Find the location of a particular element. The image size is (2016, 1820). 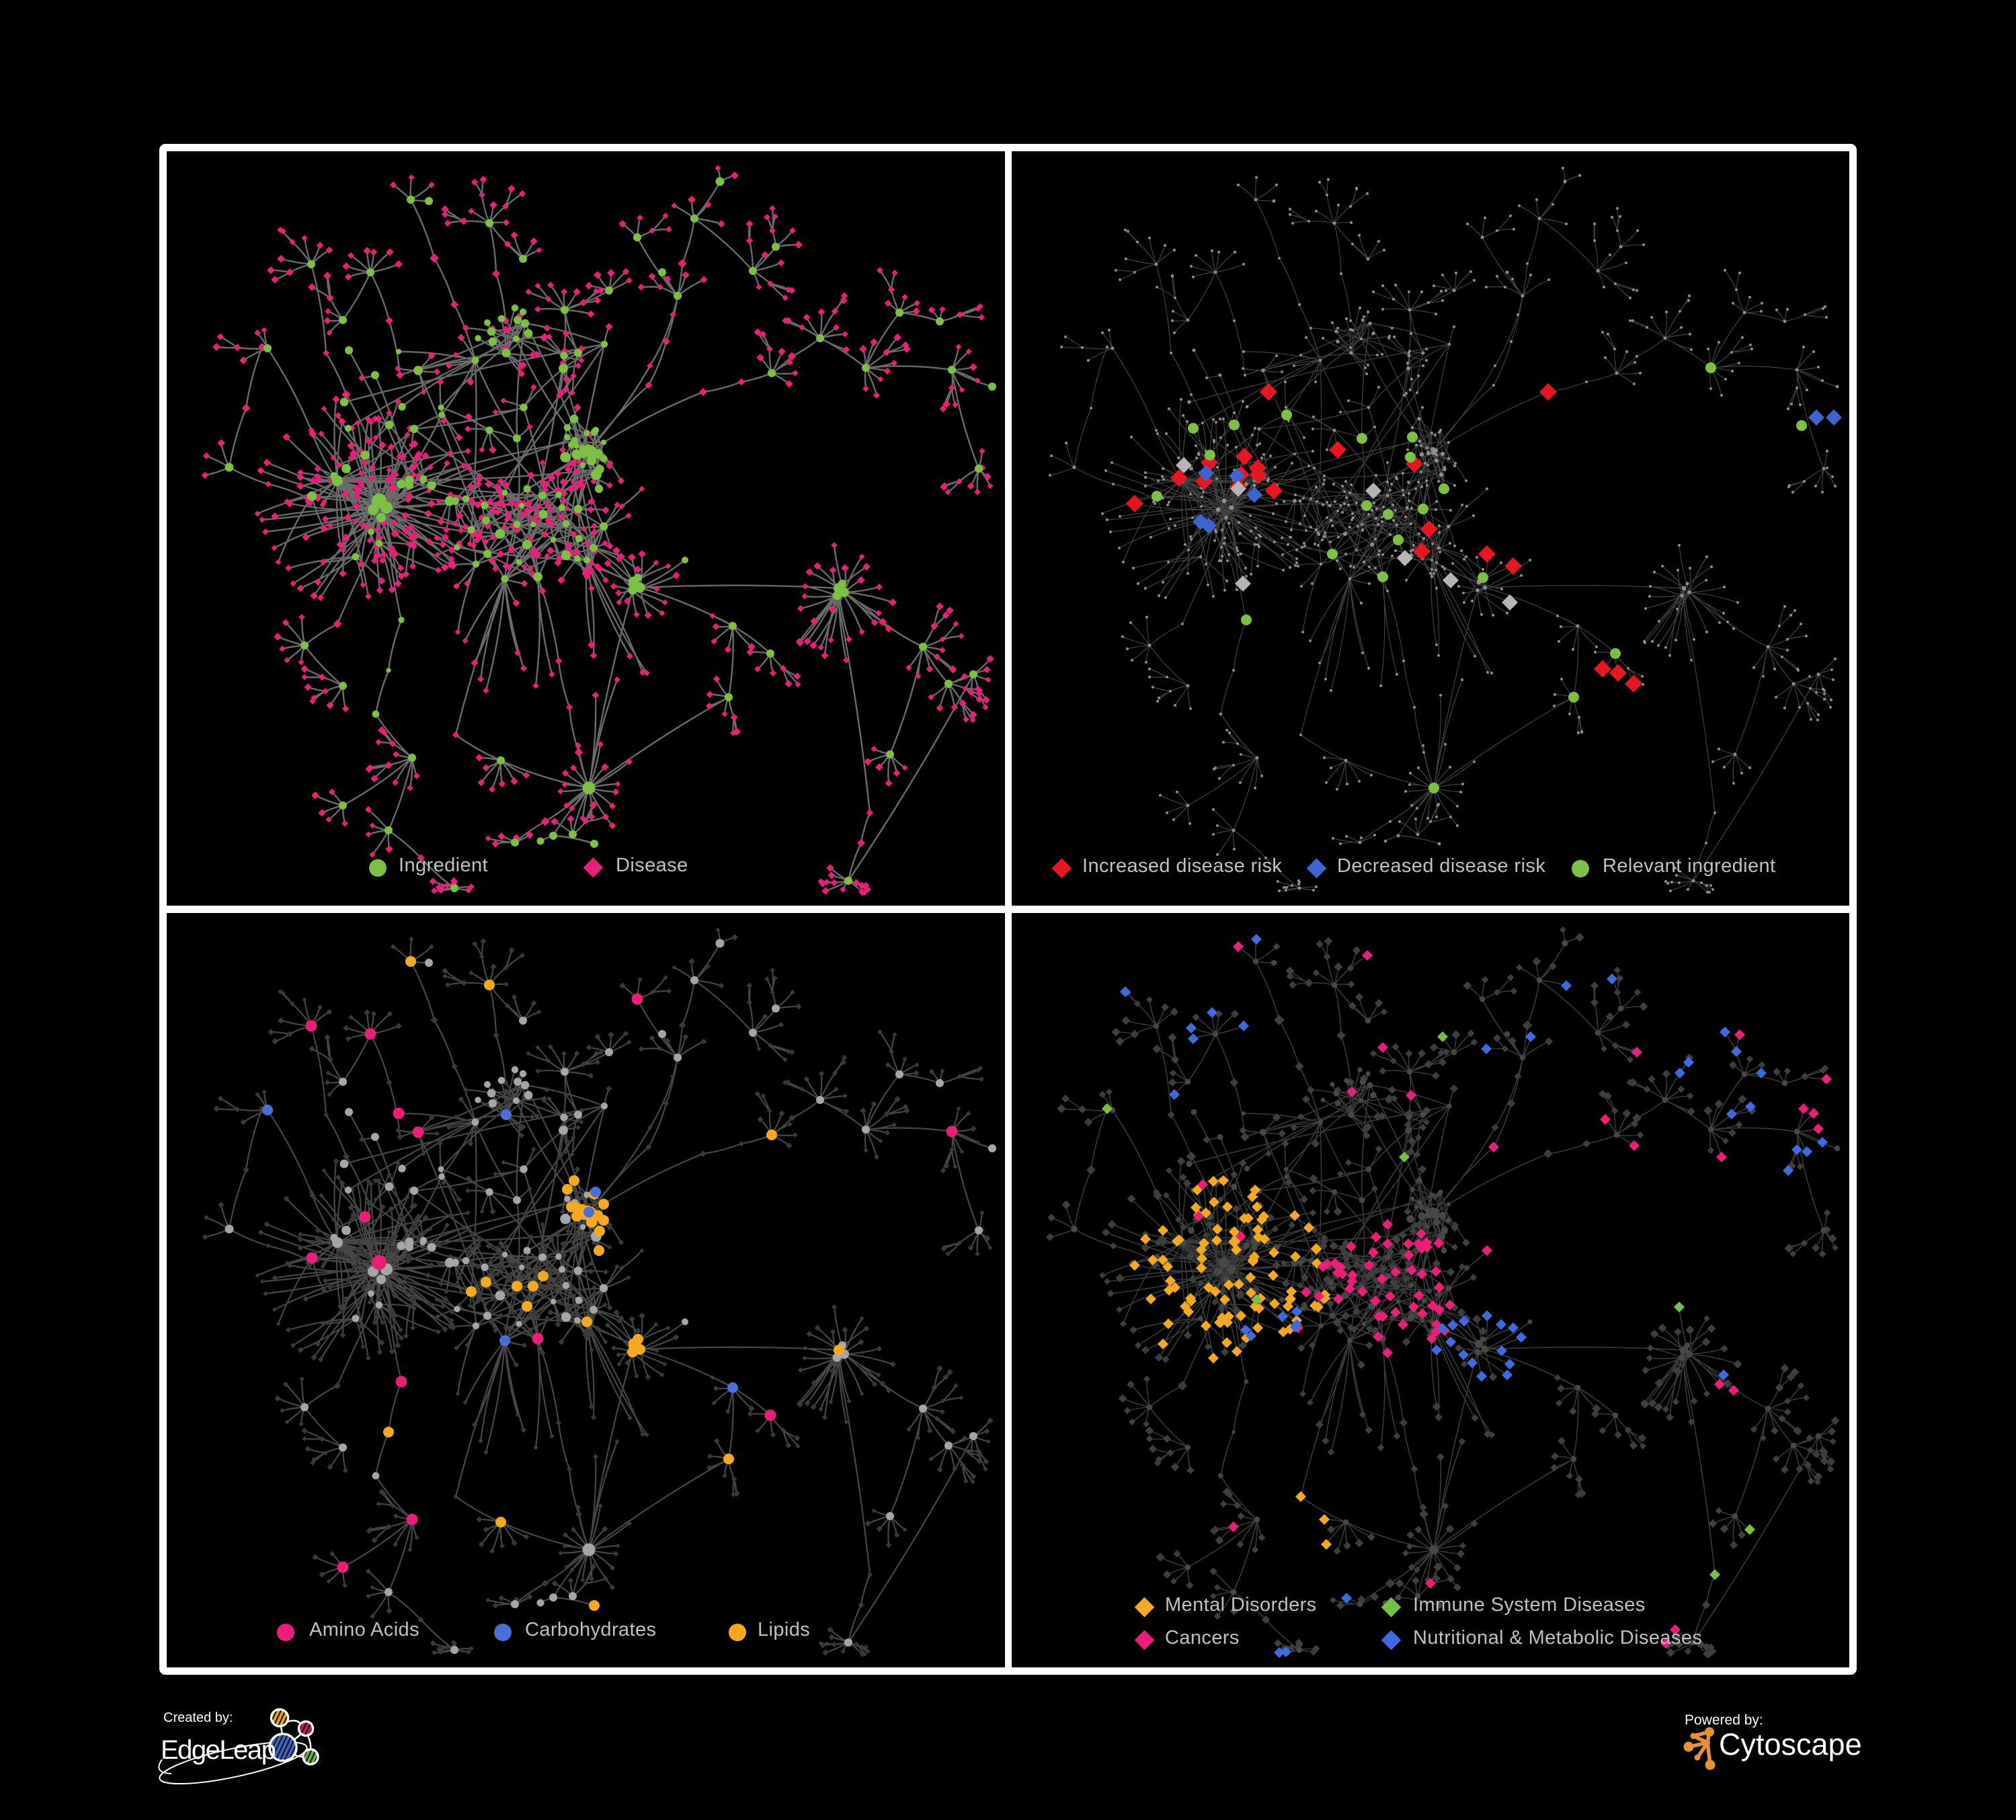

svg-text: EdgeLeap is located at coordinates (218, 1750).